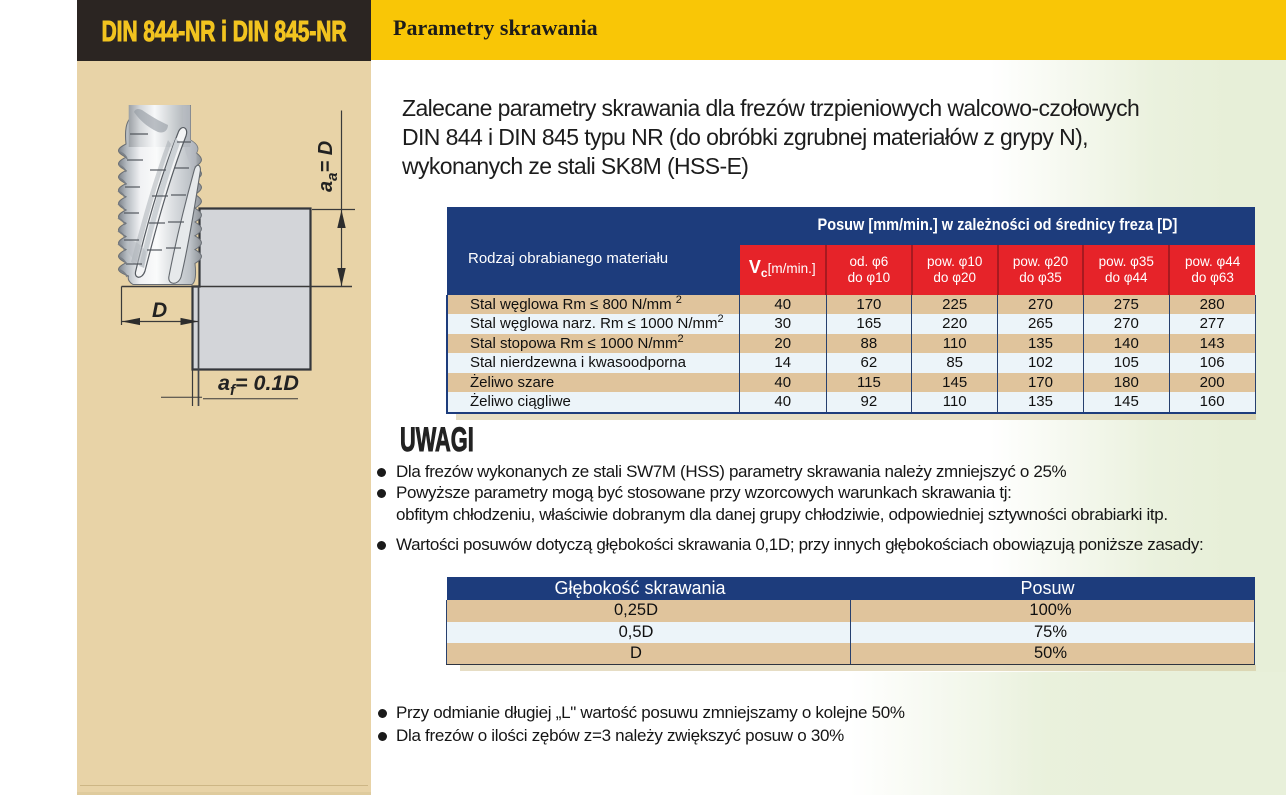  Describe the element at coordinates (328, 166) in the screenshot. I see `svg-text: aa= D` at that location.